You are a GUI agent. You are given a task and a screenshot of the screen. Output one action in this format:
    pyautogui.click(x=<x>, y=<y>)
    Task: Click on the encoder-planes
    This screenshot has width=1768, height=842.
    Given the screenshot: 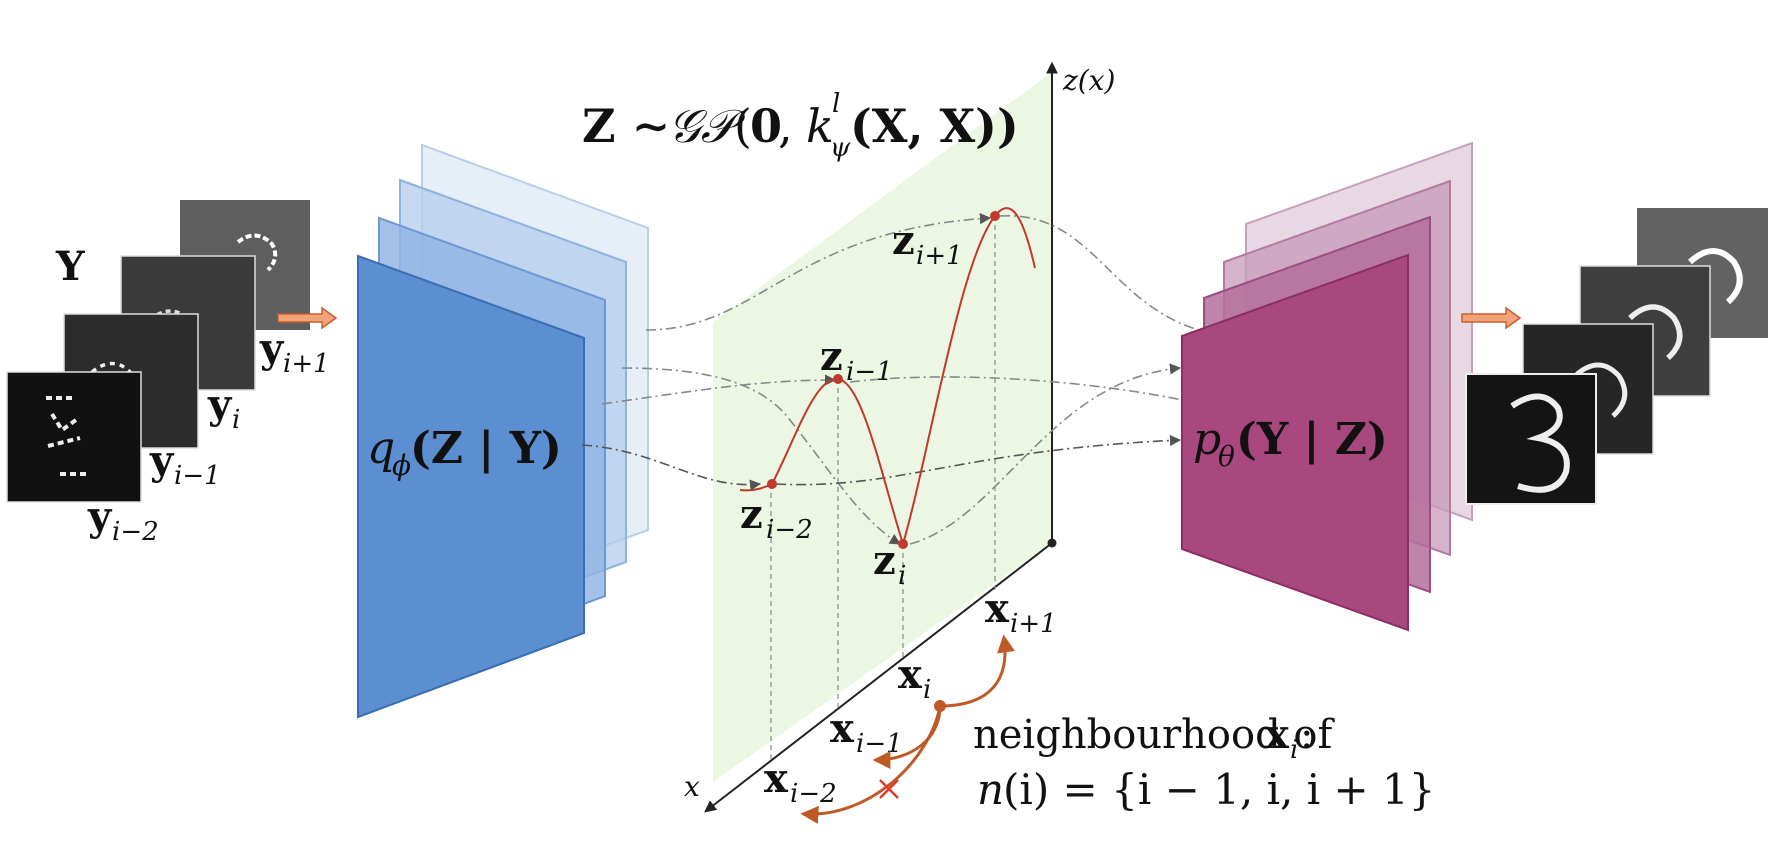 What is the action you would take?
    pyautogui.click(x=503, y=431)
    